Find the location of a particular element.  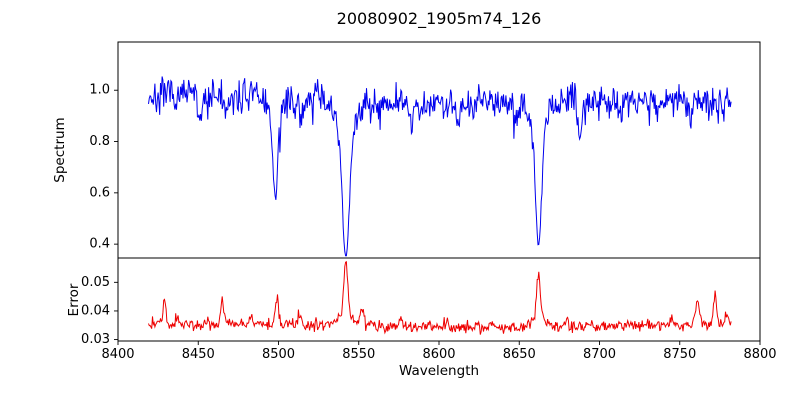

x-tick-label: 8400 is located at coordinates (117, 354).